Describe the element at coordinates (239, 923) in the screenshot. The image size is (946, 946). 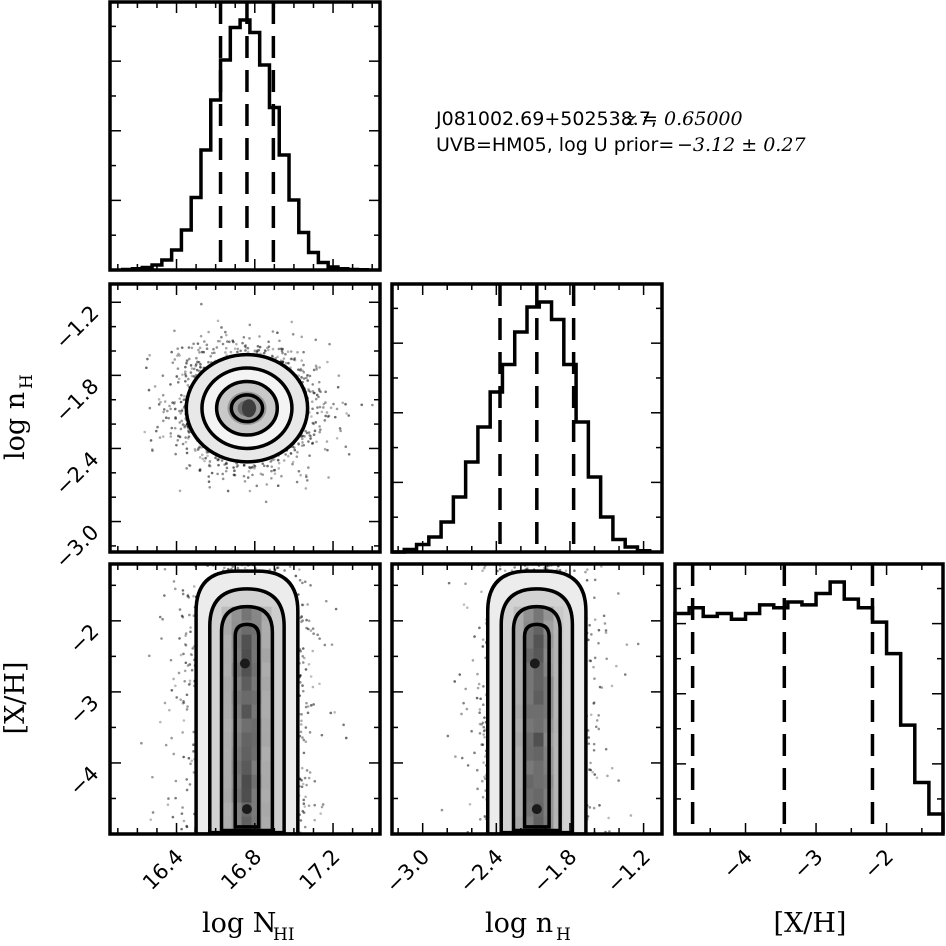
I see `x-label-log-nhi-main: log N` at that location.